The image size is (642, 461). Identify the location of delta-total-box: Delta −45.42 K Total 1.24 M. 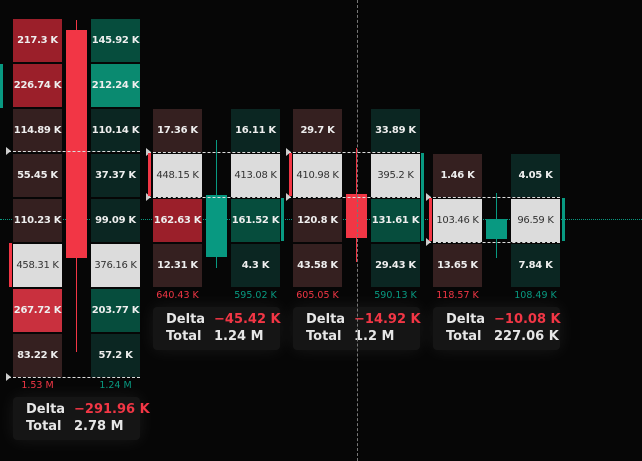
(217, 328).